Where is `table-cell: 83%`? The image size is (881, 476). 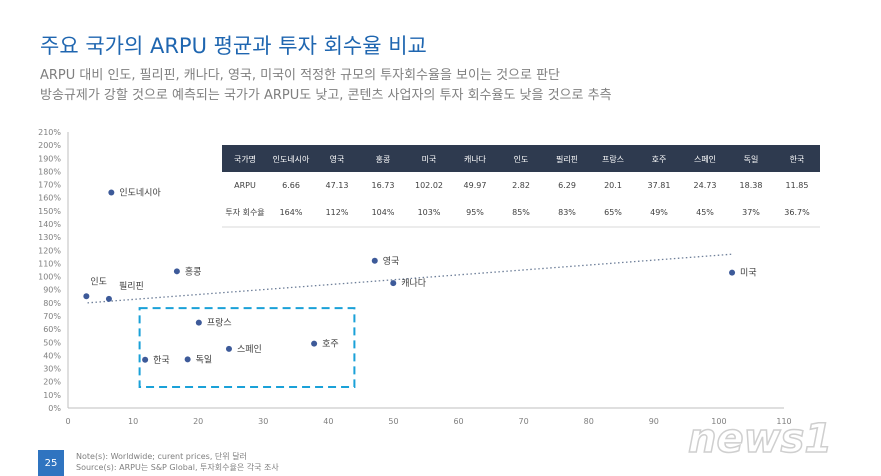
table-cell: 83% is located at coordinates (567, 212).